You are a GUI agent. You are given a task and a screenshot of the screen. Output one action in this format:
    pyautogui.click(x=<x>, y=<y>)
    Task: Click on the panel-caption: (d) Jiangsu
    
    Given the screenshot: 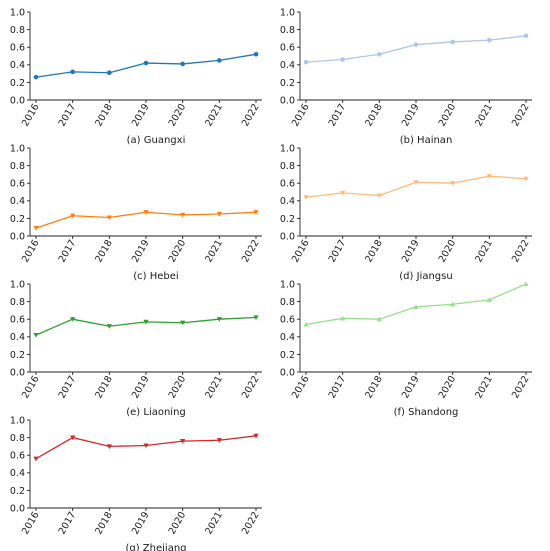 What is the action you would take?
    pyautogui.click(x=425, y=276)
    